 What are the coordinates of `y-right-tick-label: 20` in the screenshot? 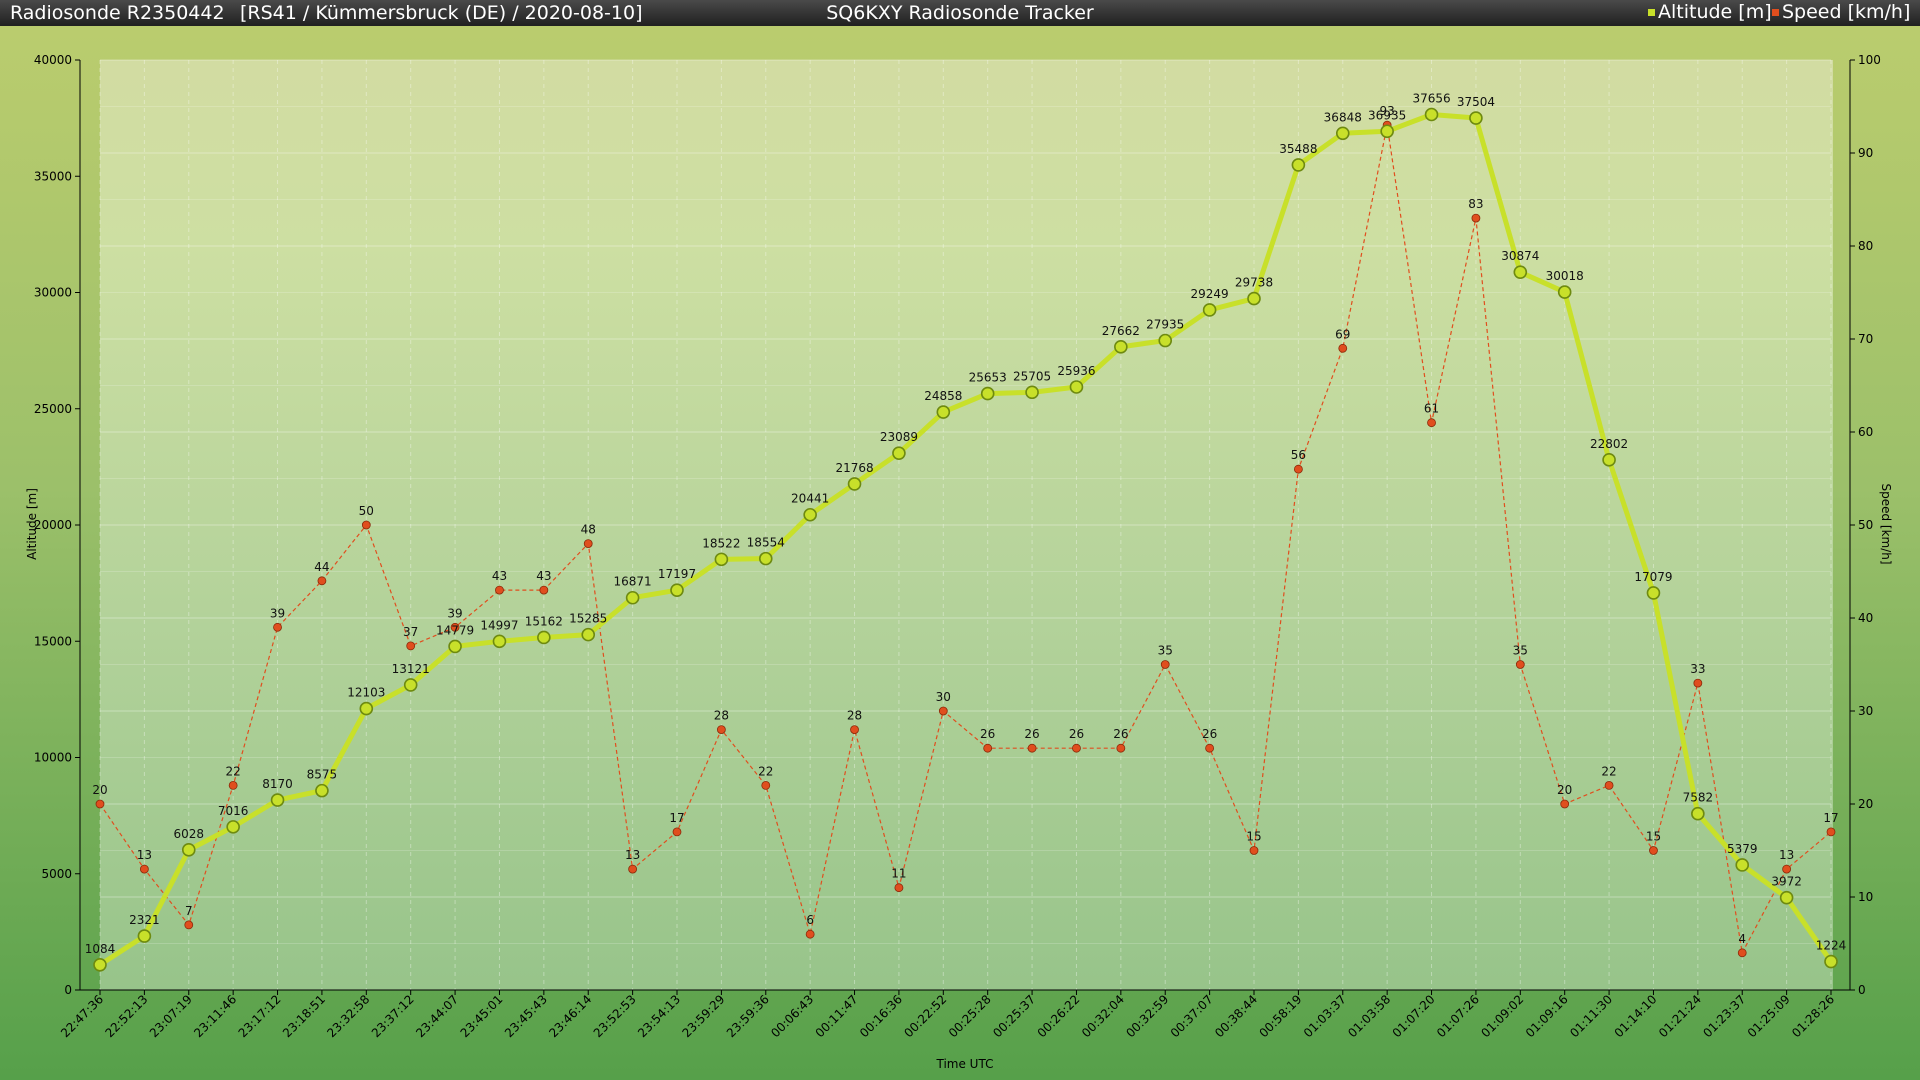 It's located at (1865, 804).